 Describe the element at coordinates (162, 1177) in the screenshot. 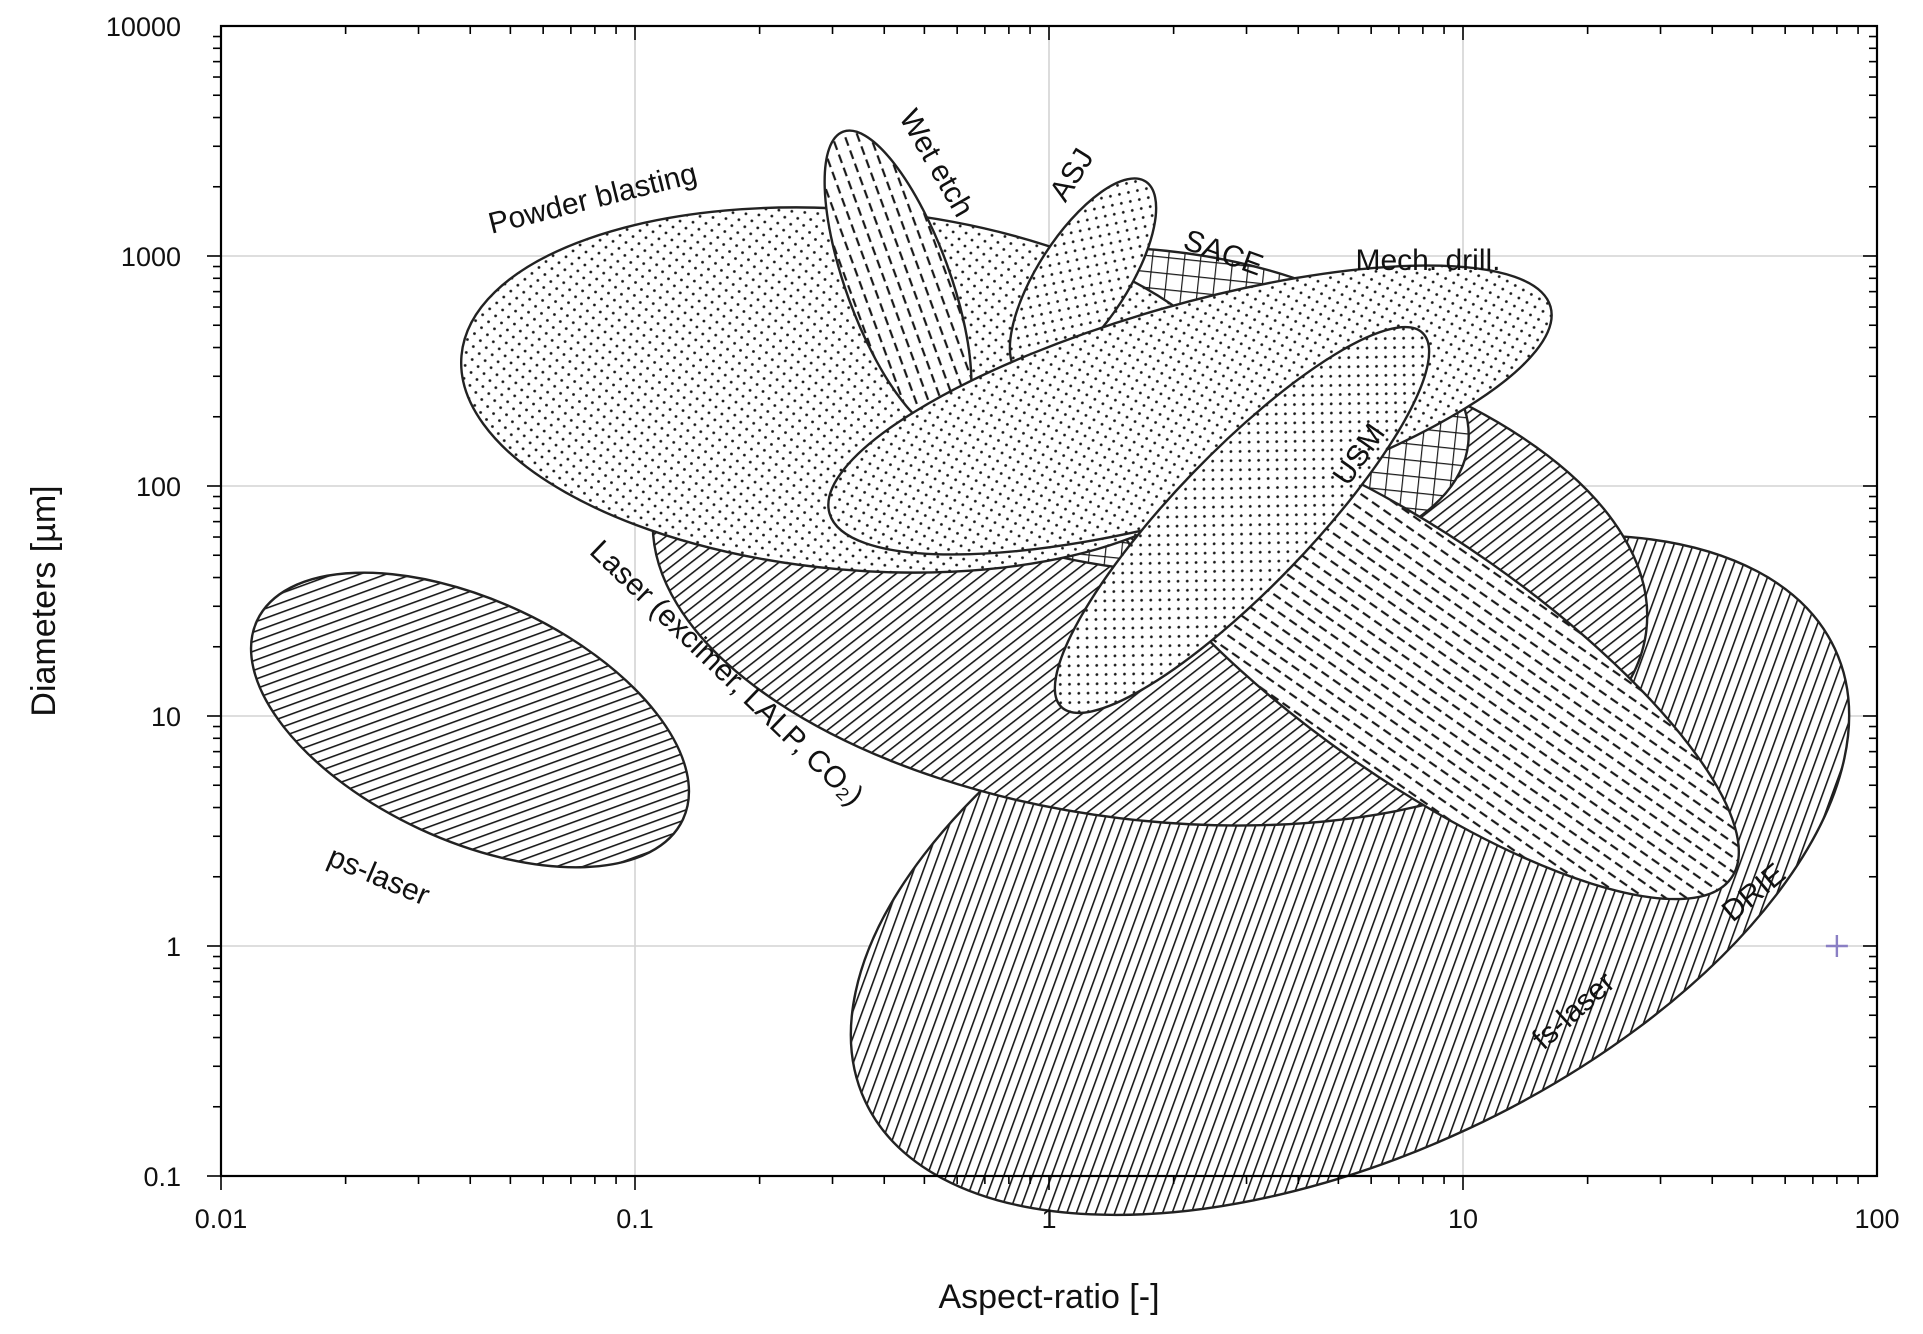

I see `y-tick-label: 0.1` at that location.